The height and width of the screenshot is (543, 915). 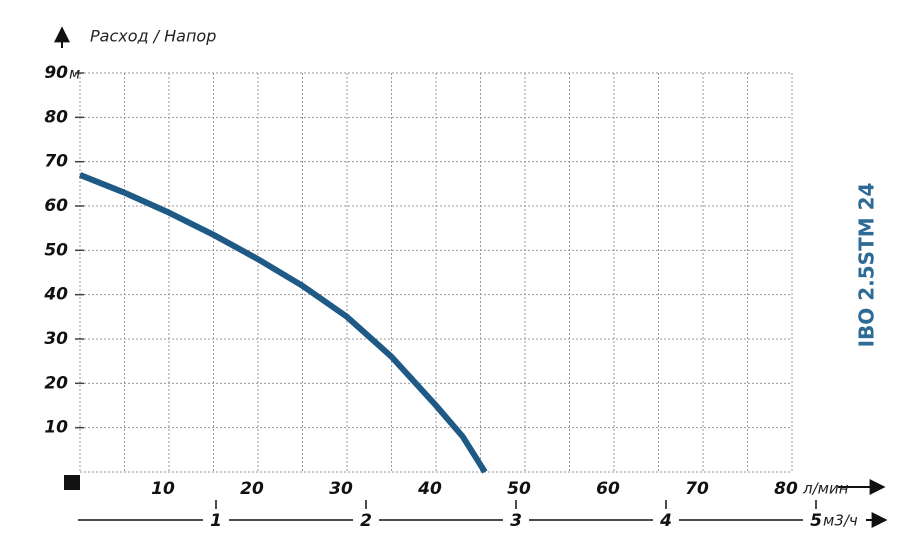 I want to click on x2-tick-label: 1, so click(x=216, y=521).